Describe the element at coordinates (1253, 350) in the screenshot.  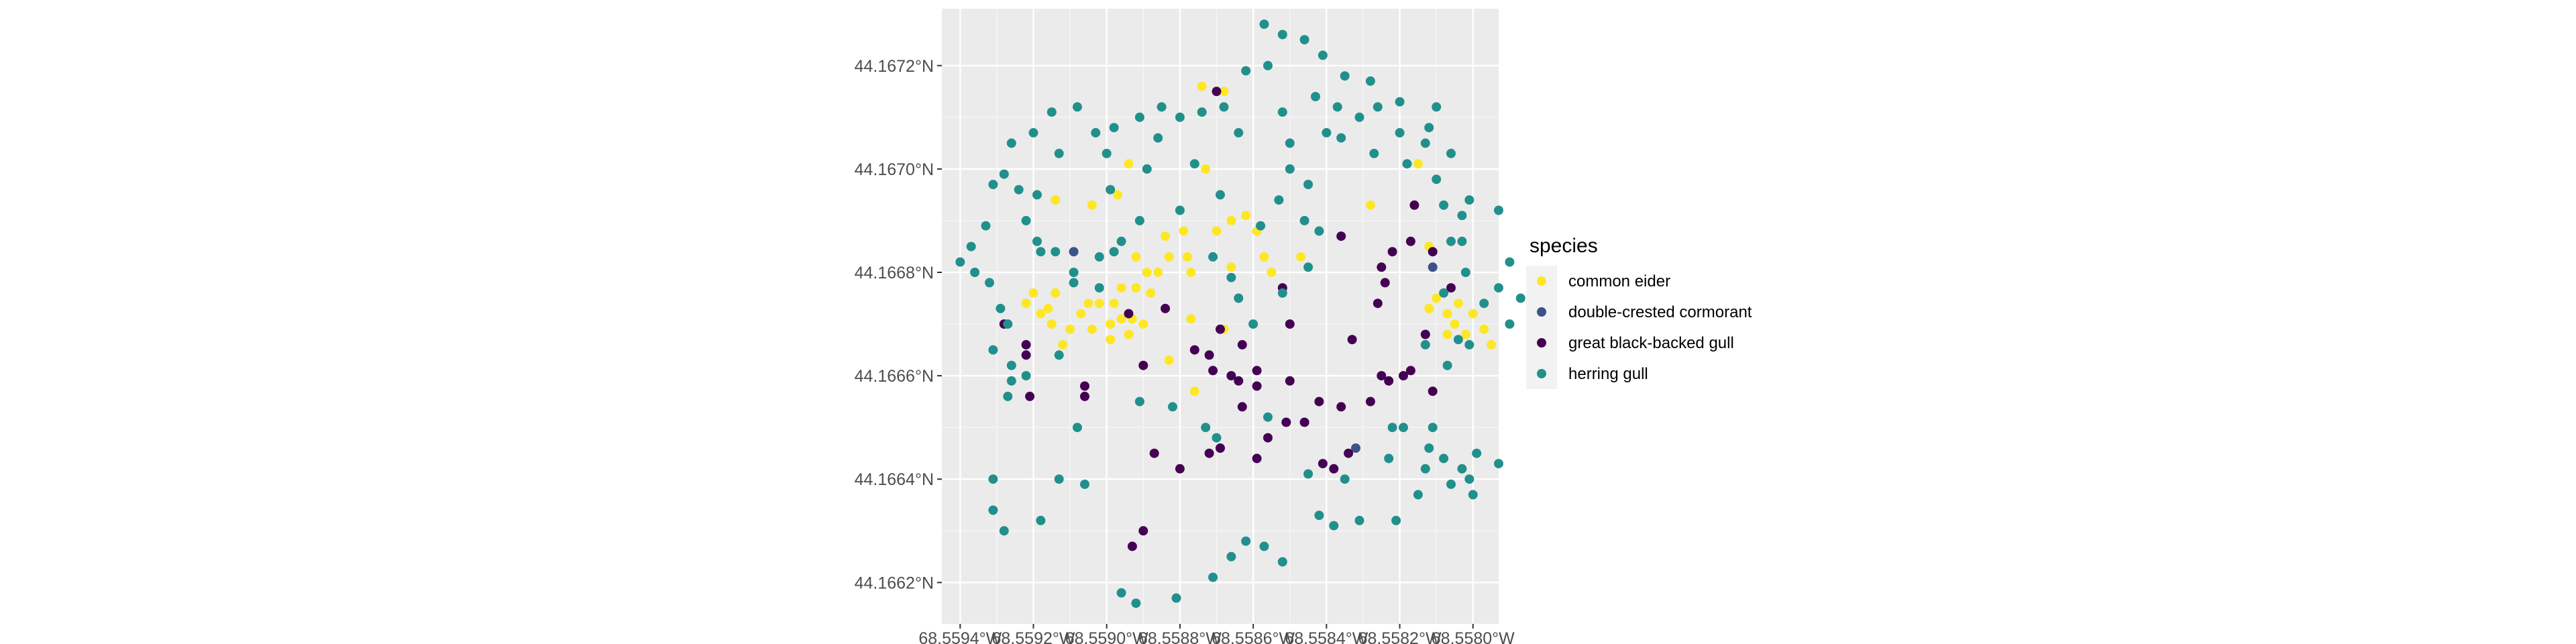
I see `series-double-crested-cormorant` at that location.